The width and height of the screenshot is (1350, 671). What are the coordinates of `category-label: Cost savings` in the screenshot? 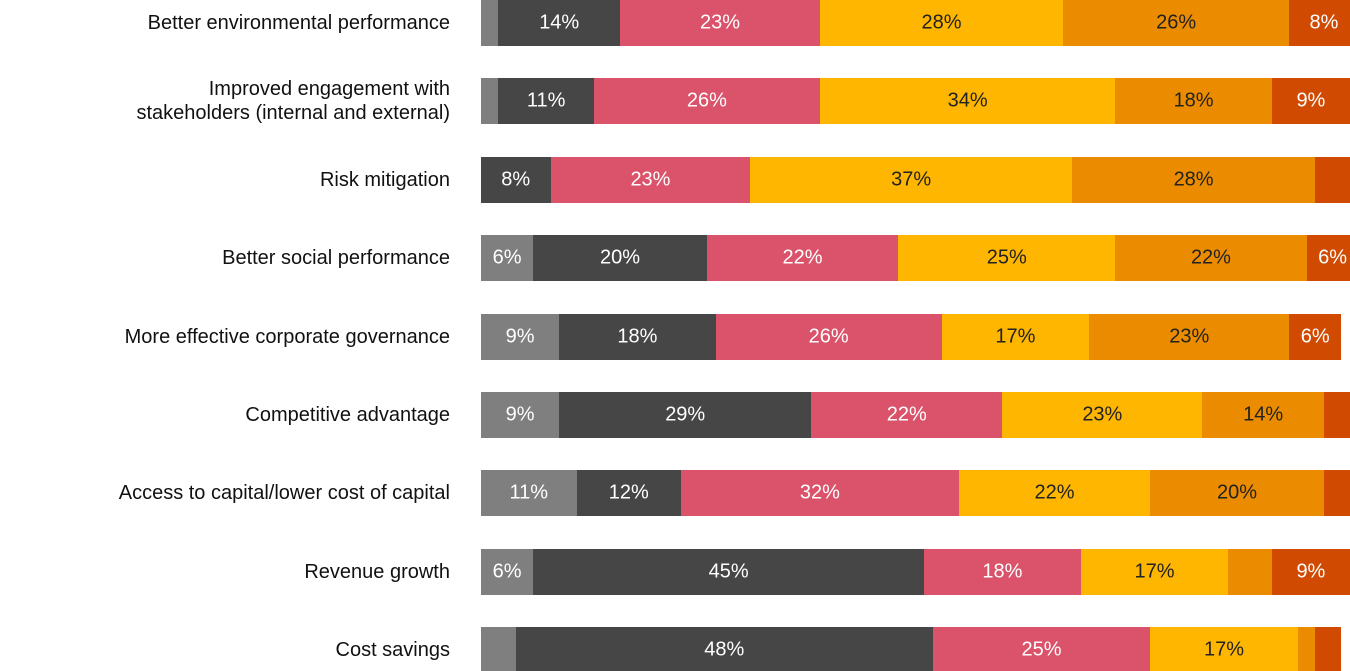 It's located at (393, 650).